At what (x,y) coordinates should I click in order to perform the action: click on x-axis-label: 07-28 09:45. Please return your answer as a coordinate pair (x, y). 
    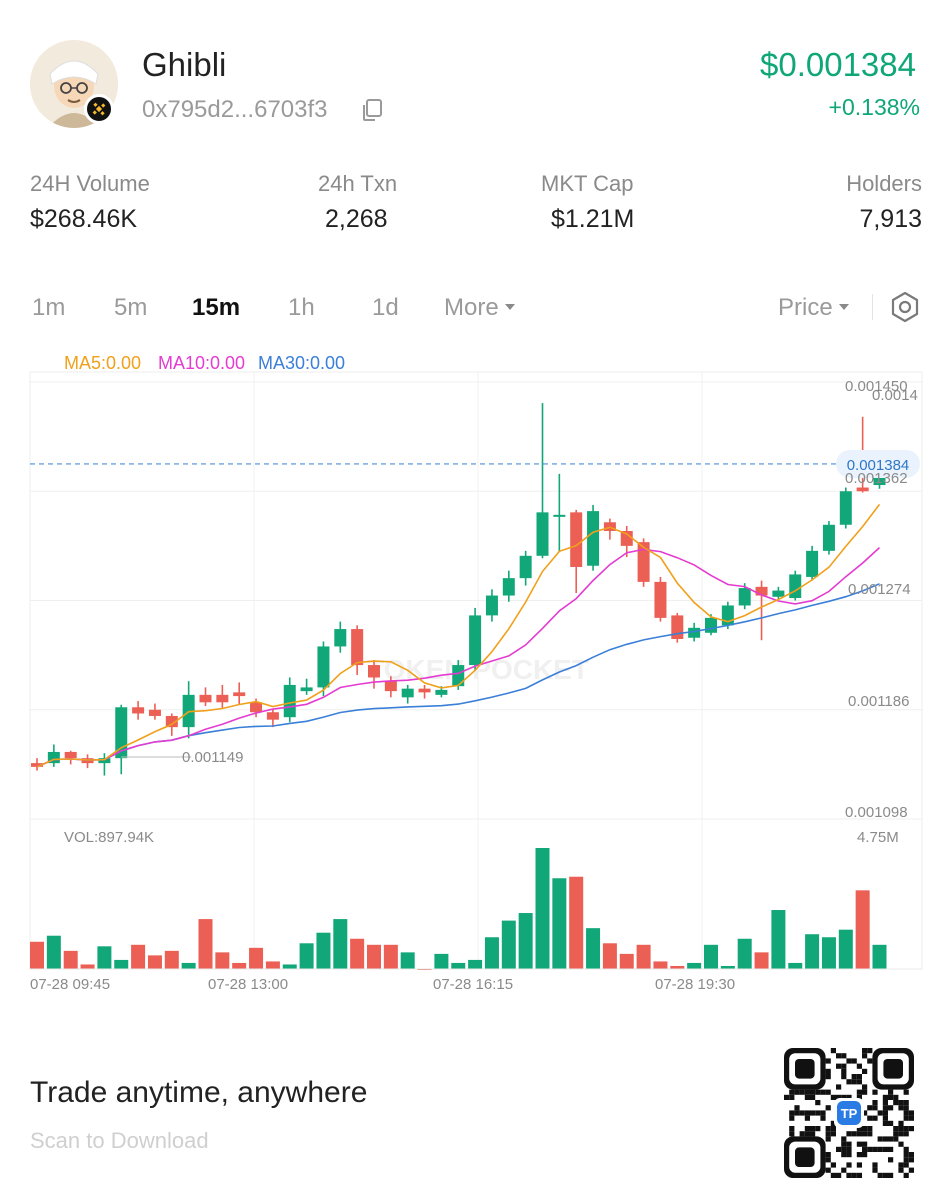
    Looking at the image, I should click on (70, 984).